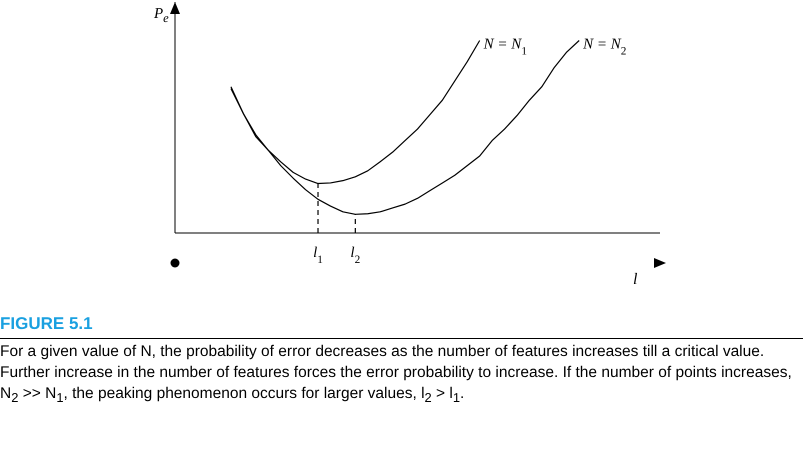 The image size is (803, 452). I want to click on series-label: N = N$_{1}$, so click(504, 47).